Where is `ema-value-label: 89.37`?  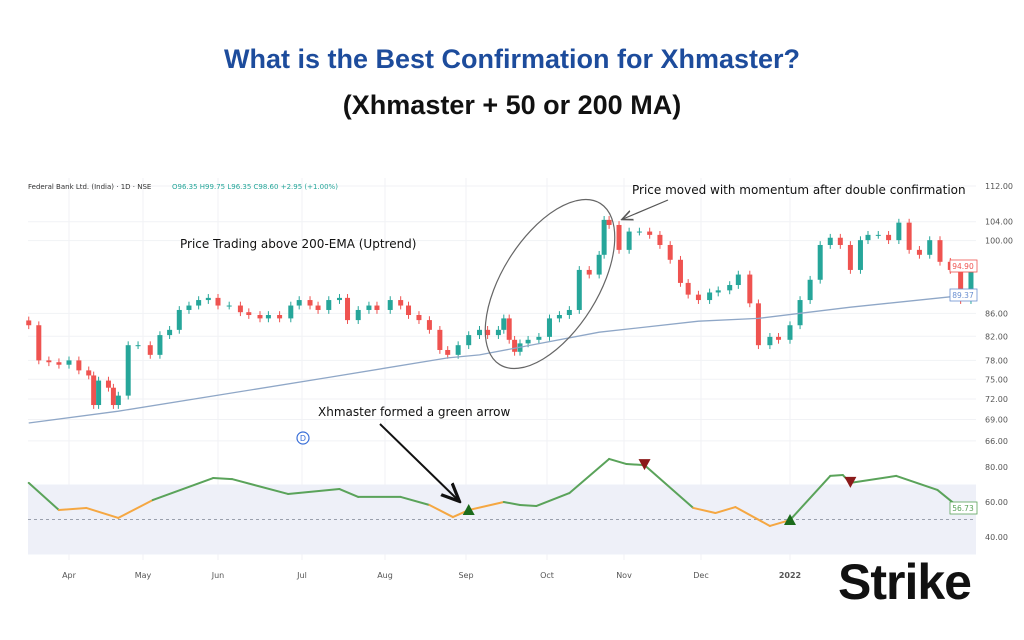 ema-value-label: 89.37 is located at coordinates (963, 295).